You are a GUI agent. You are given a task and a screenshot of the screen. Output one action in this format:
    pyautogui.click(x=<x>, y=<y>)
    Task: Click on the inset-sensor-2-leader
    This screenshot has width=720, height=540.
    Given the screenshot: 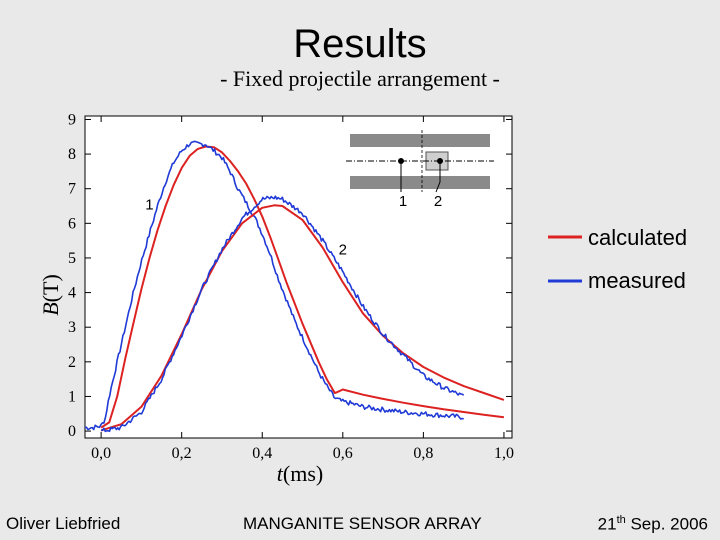 What is the action you would take?
    pyautogui.click(x=438, y=177)
    